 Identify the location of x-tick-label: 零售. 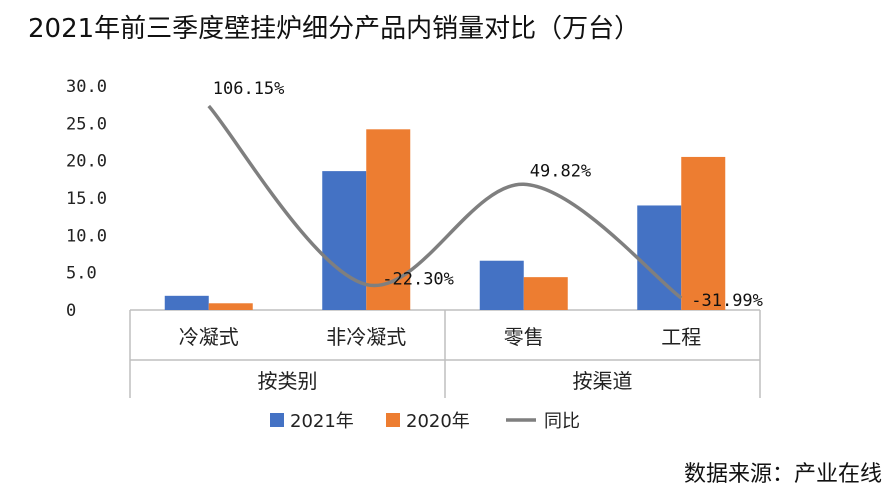
(524, 337).